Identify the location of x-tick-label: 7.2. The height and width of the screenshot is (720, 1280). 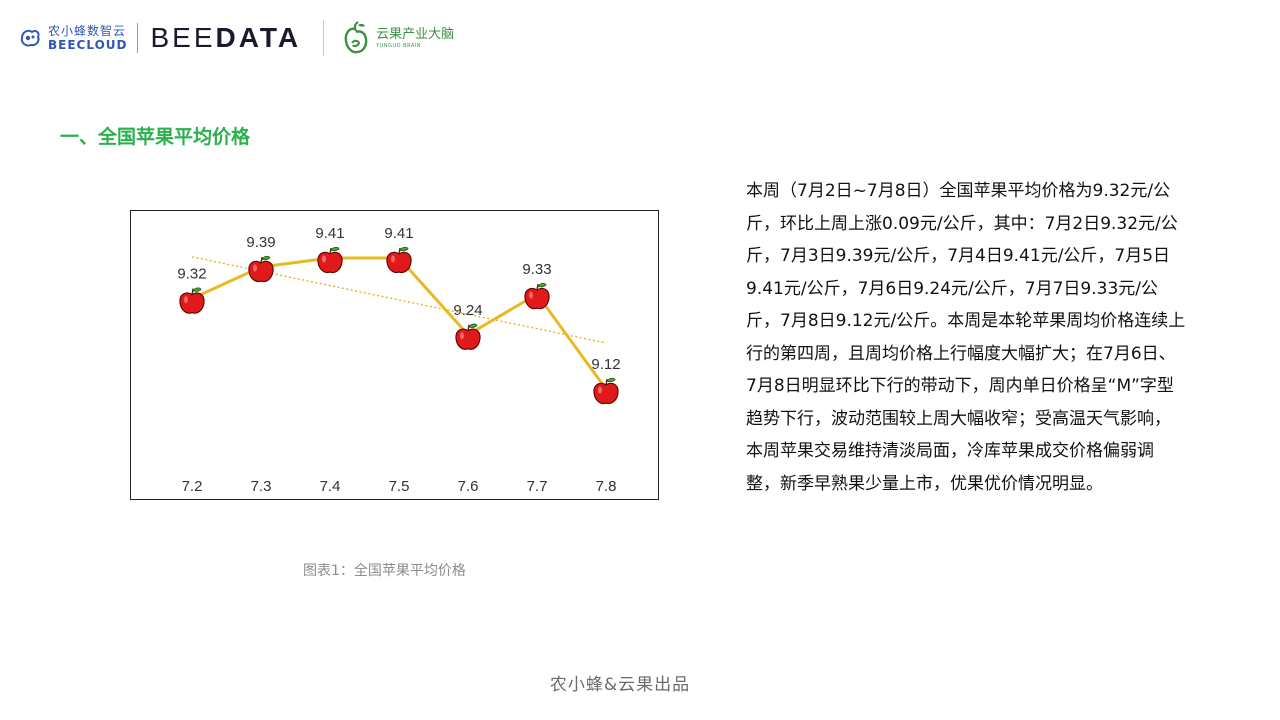
(192, 486).